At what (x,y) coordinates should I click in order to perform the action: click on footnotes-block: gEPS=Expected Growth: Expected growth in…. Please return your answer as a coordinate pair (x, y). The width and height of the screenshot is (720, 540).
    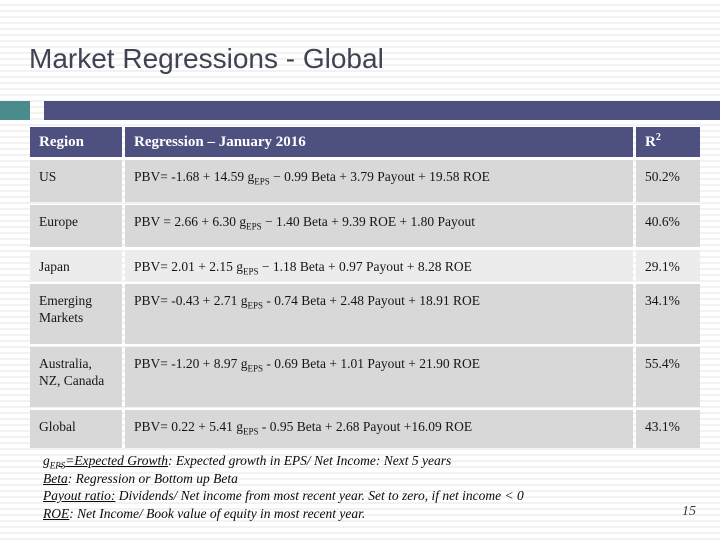
    Looking at the image, I should click on (353, 487).